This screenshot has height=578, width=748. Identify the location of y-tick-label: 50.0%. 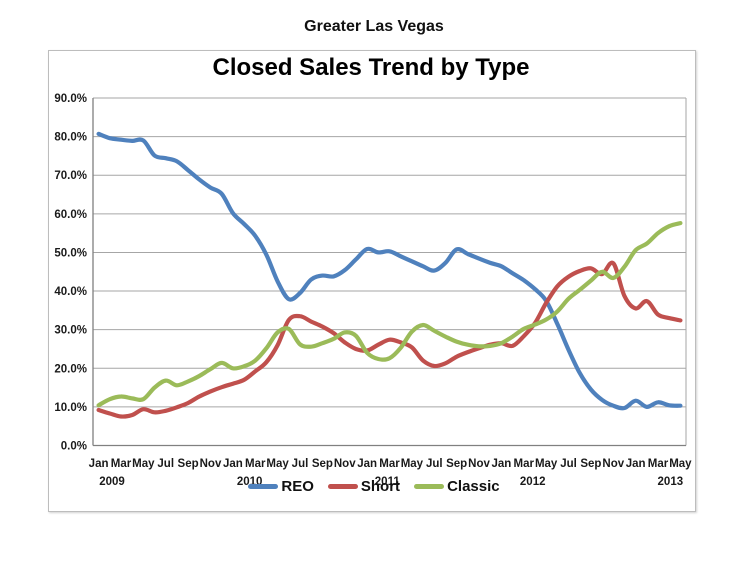
(70, 253).